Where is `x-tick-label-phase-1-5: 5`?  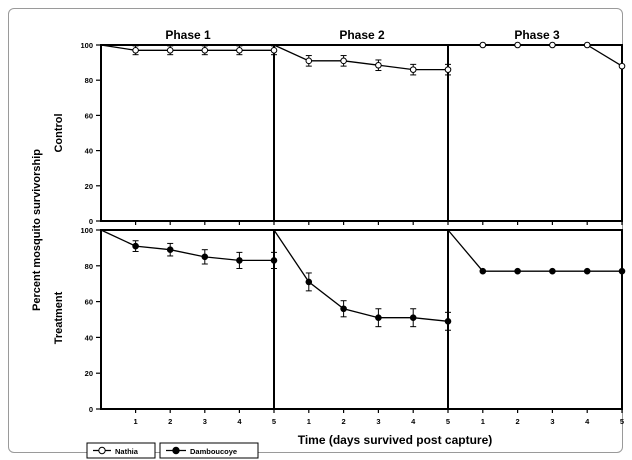
x-tick-label-phase-1-5: 5 is located at coordinates (274, 421).